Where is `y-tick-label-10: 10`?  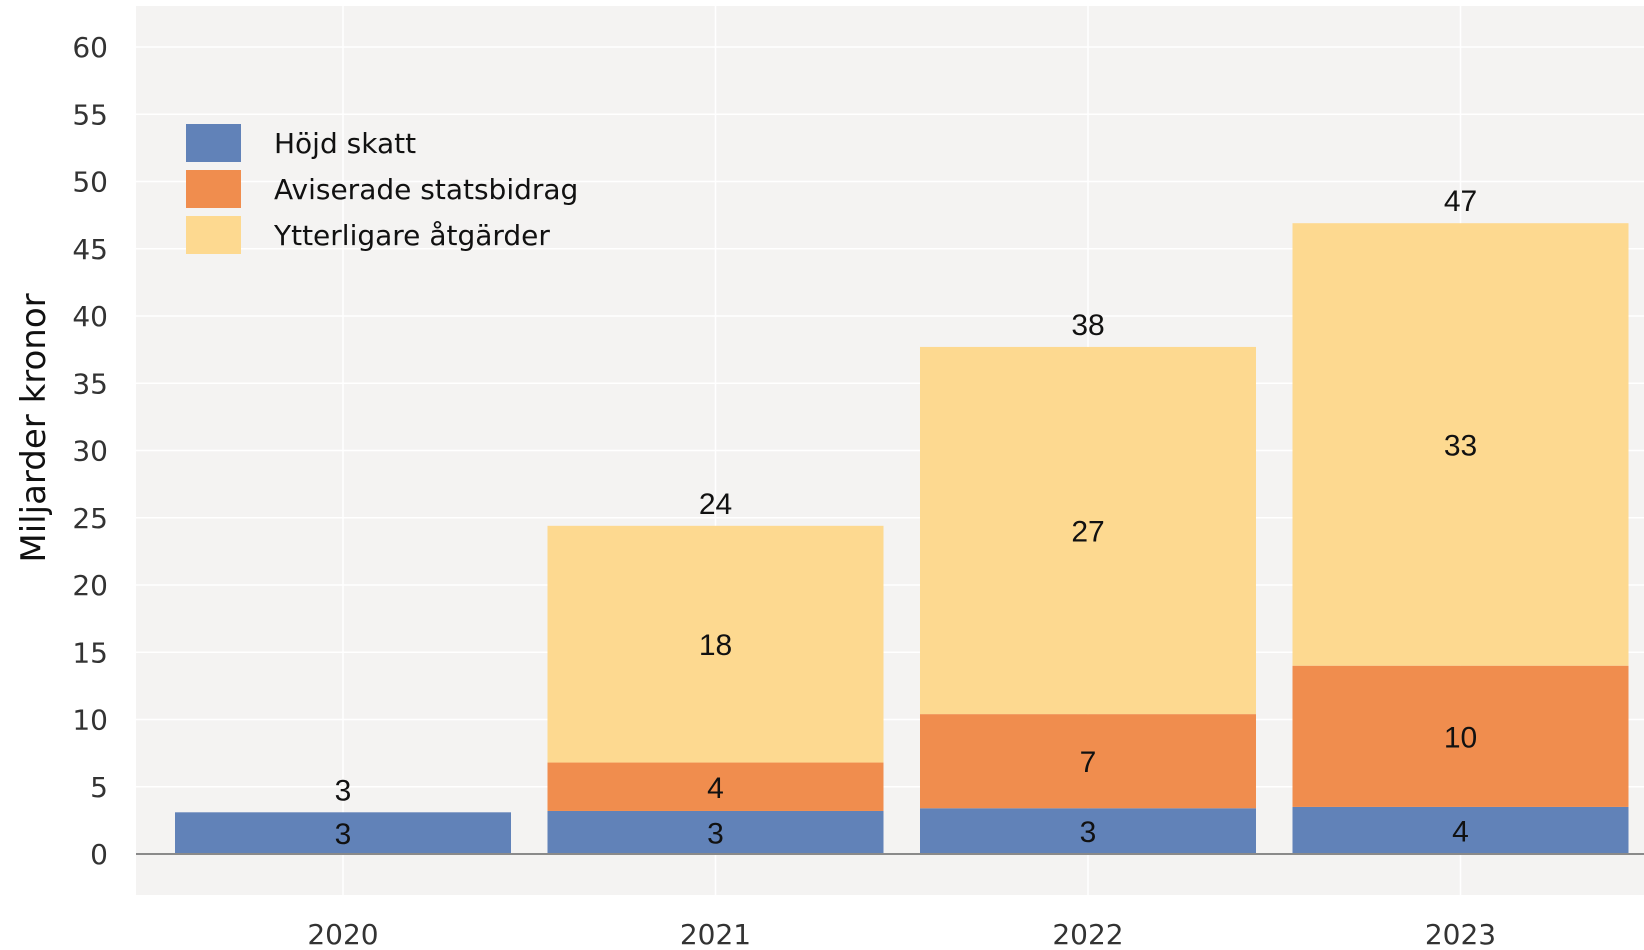 y-tick-label-10: 10 is located at coordinates (90, 720).